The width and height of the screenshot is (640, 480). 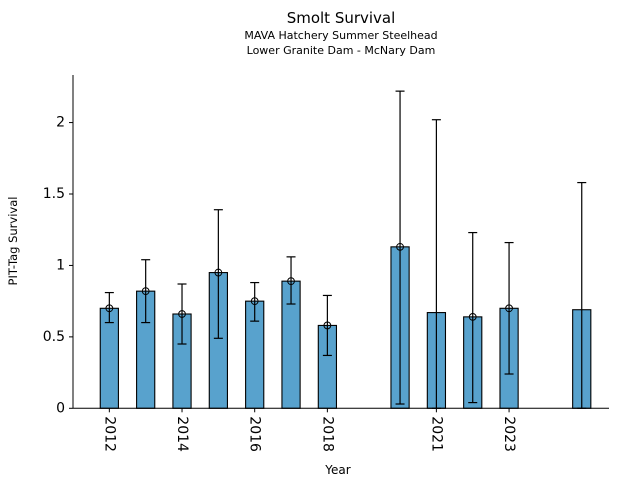 I want to click on chart-title: Smolt Survival, so click(x=341, y=18).